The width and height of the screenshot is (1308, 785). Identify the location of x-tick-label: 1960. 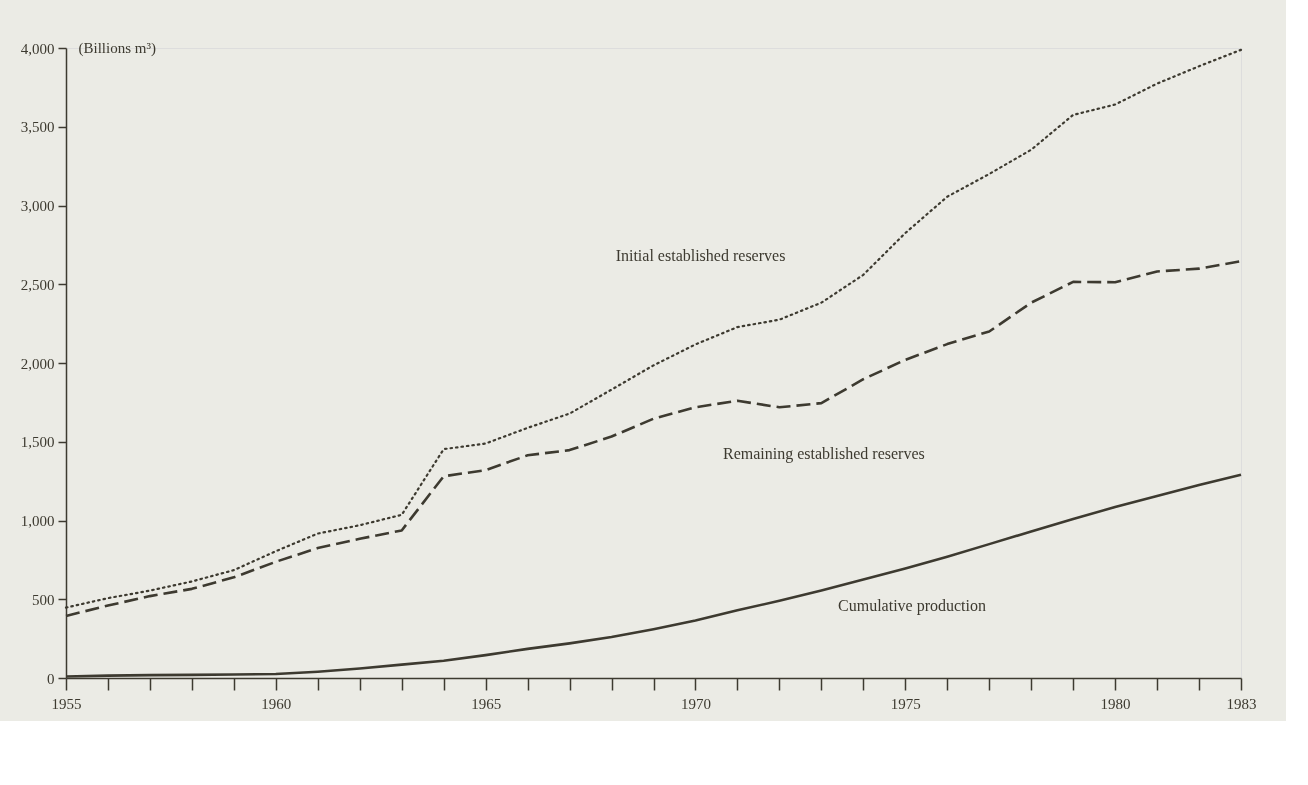
(276, 703).